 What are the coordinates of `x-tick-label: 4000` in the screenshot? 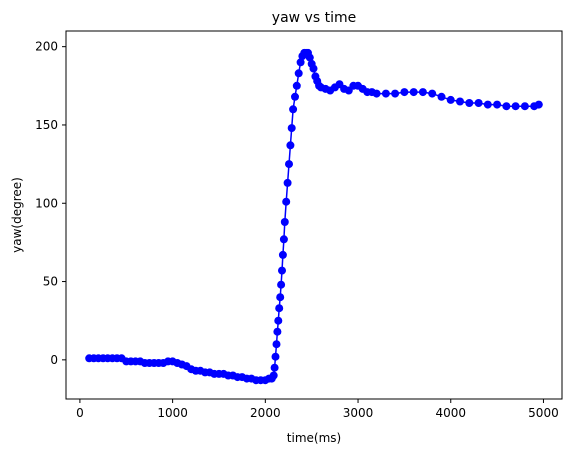 It's located at (450, 413).